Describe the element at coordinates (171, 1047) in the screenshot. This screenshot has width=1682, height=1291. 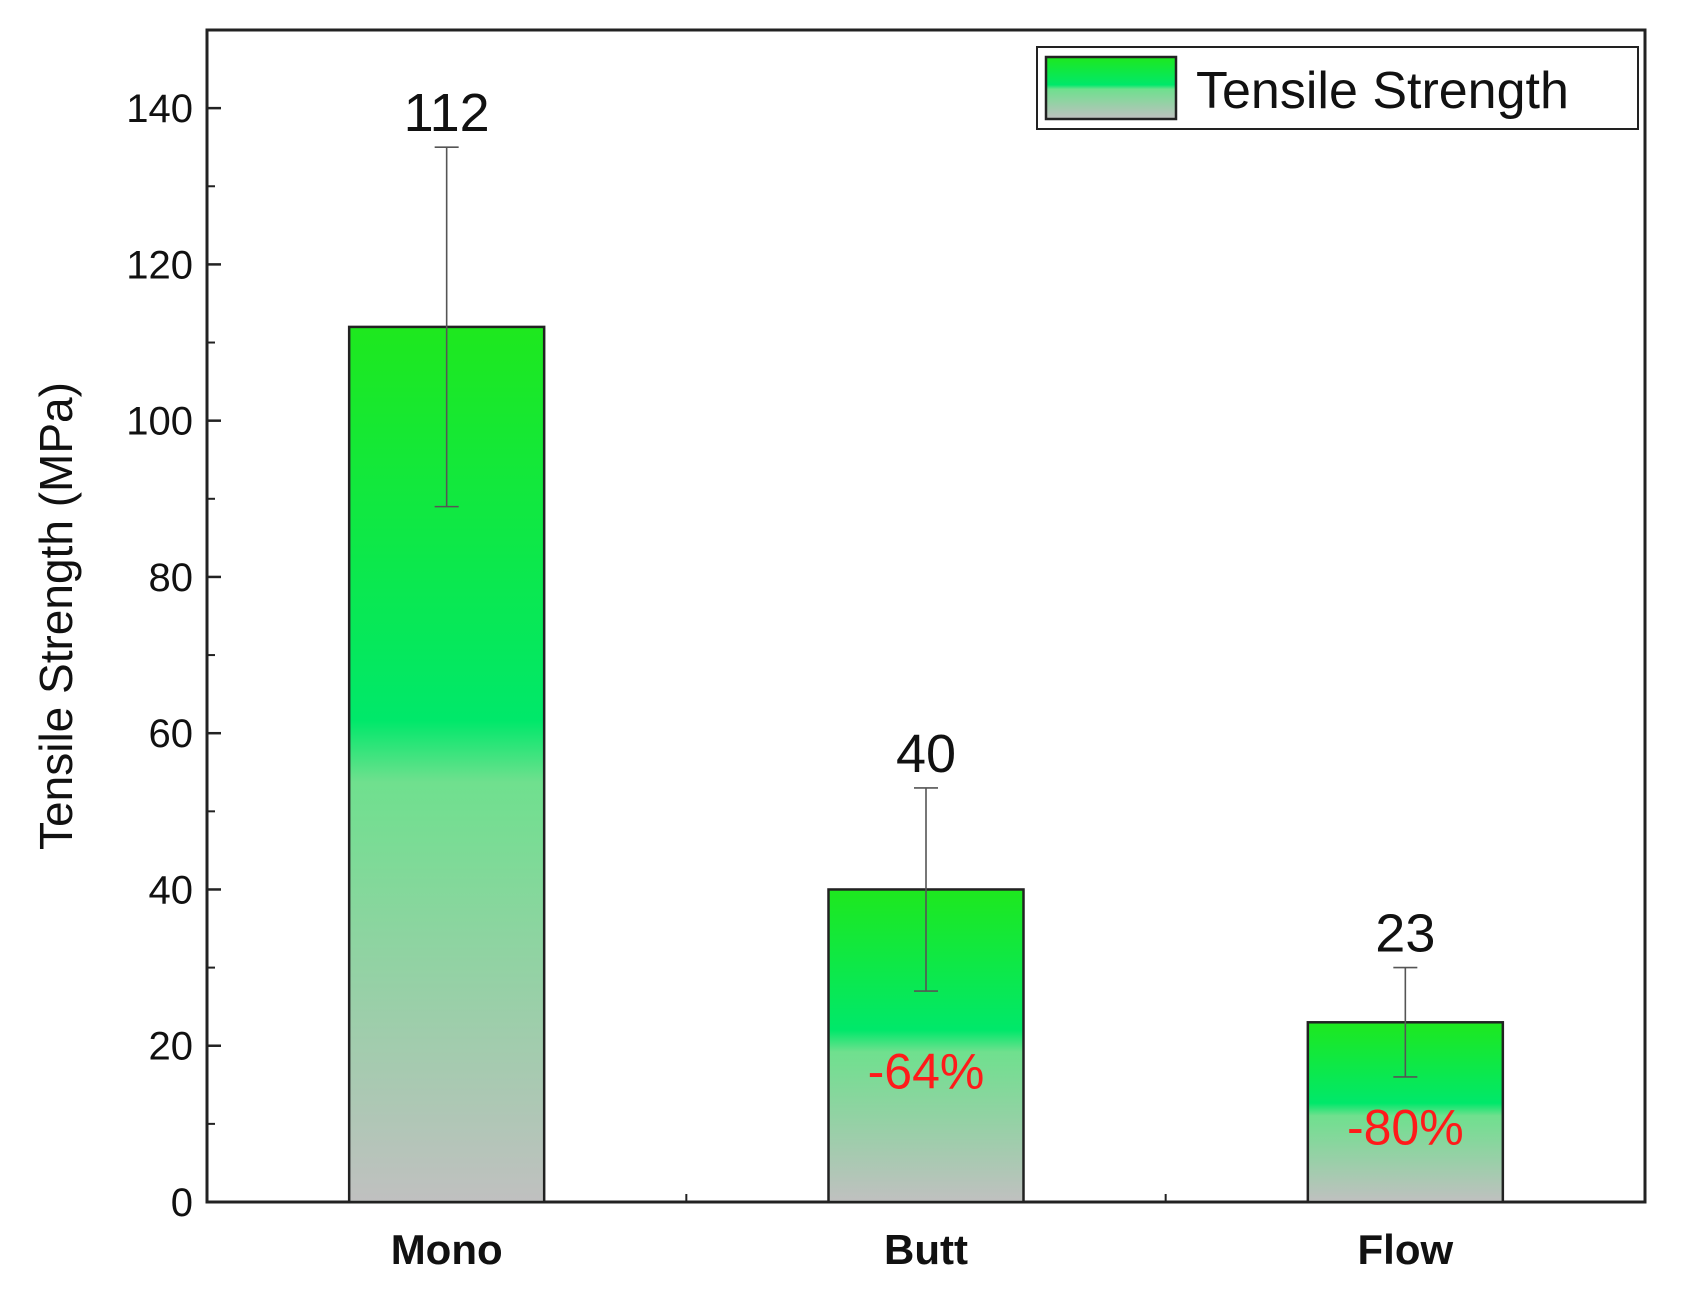
I see `y-tick-label: 20` at that location.